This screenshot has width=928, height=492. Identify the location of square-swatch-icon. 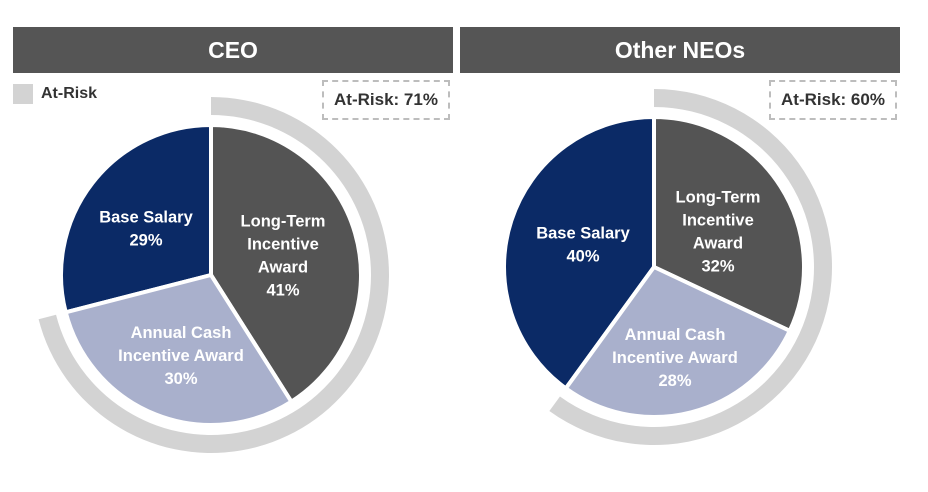
(23, 94).